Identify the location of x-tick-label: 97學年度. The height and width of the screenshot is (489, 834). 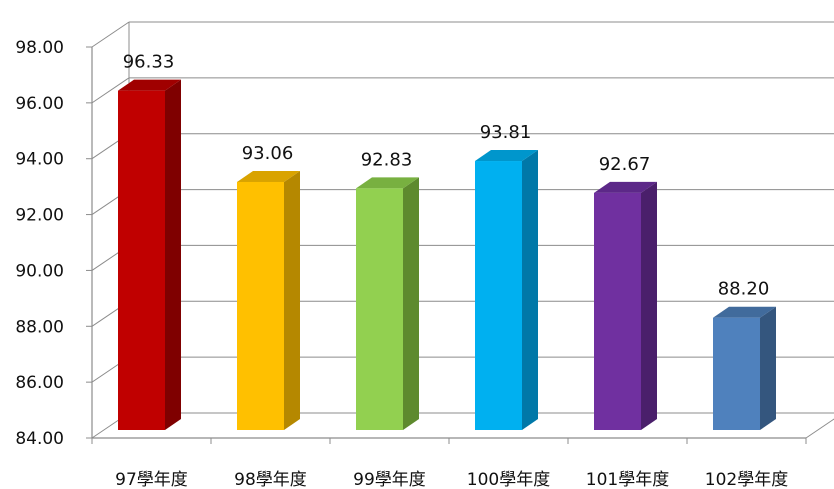
(151, 479).